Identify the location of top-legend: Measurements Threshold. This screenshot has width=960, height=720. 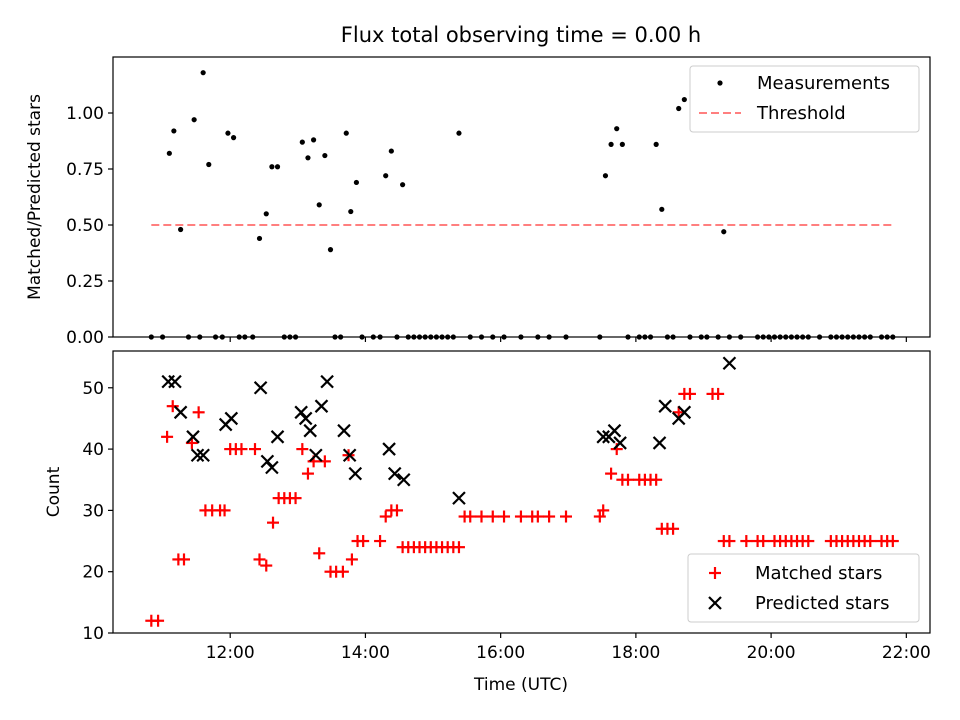
(804, 99).